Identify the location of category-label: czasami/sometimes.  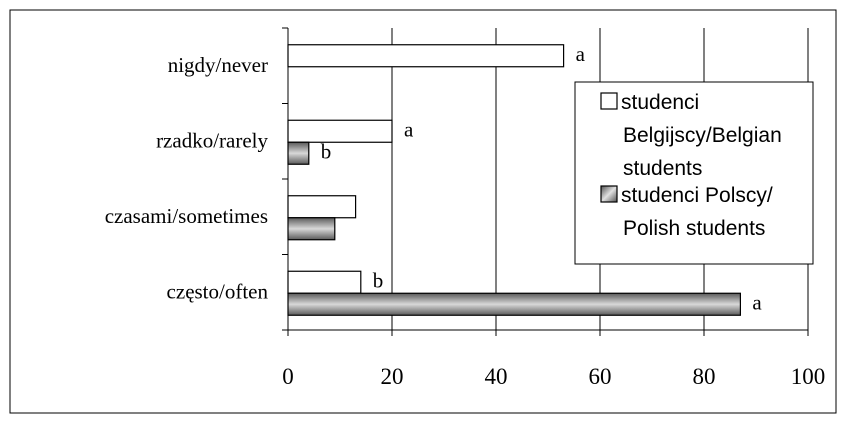
(186, 216).